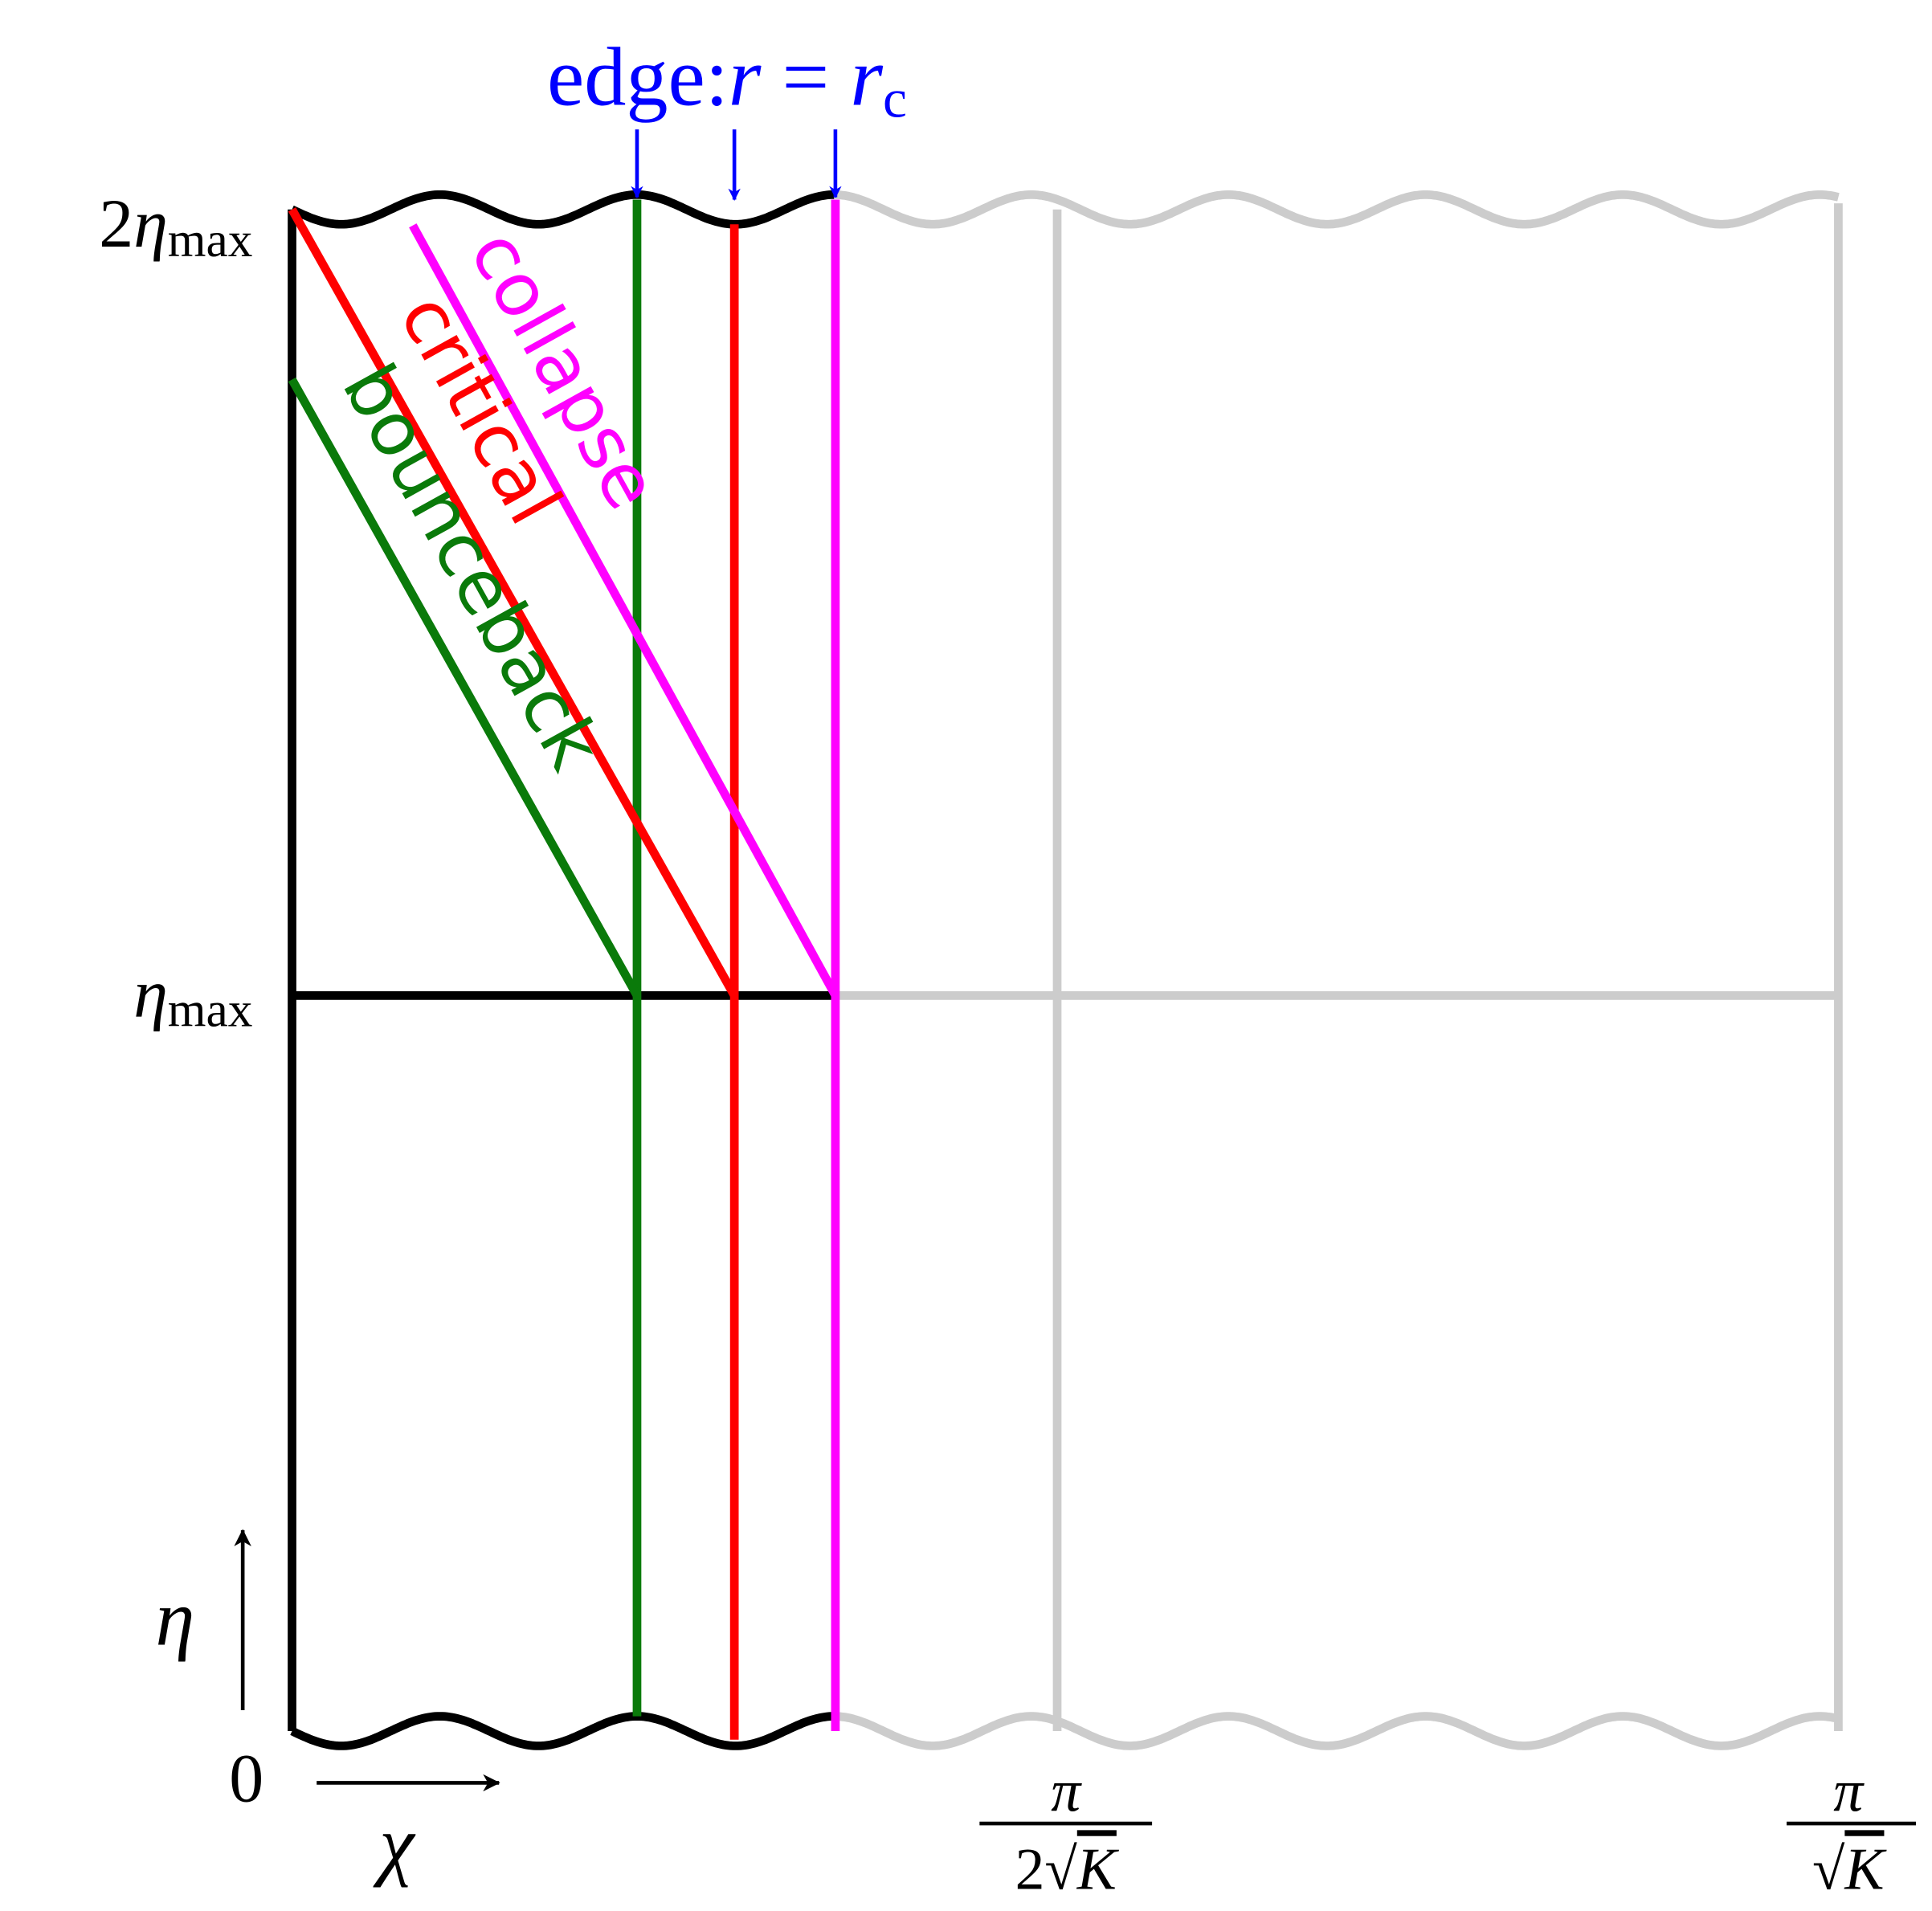 The image size is (1932, 1911). I want to click on y-label-mid: ηmax, so click(193, 995).